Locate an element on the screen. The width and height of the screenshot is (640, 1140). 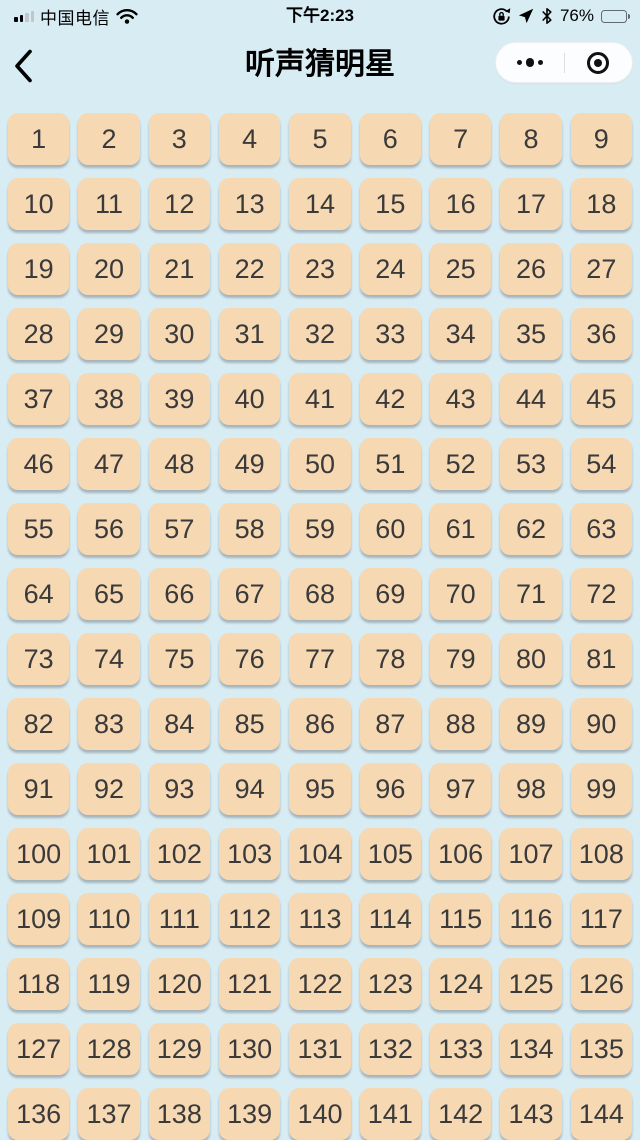
number-tile-63: 63 is located at coordinates (601, 529).